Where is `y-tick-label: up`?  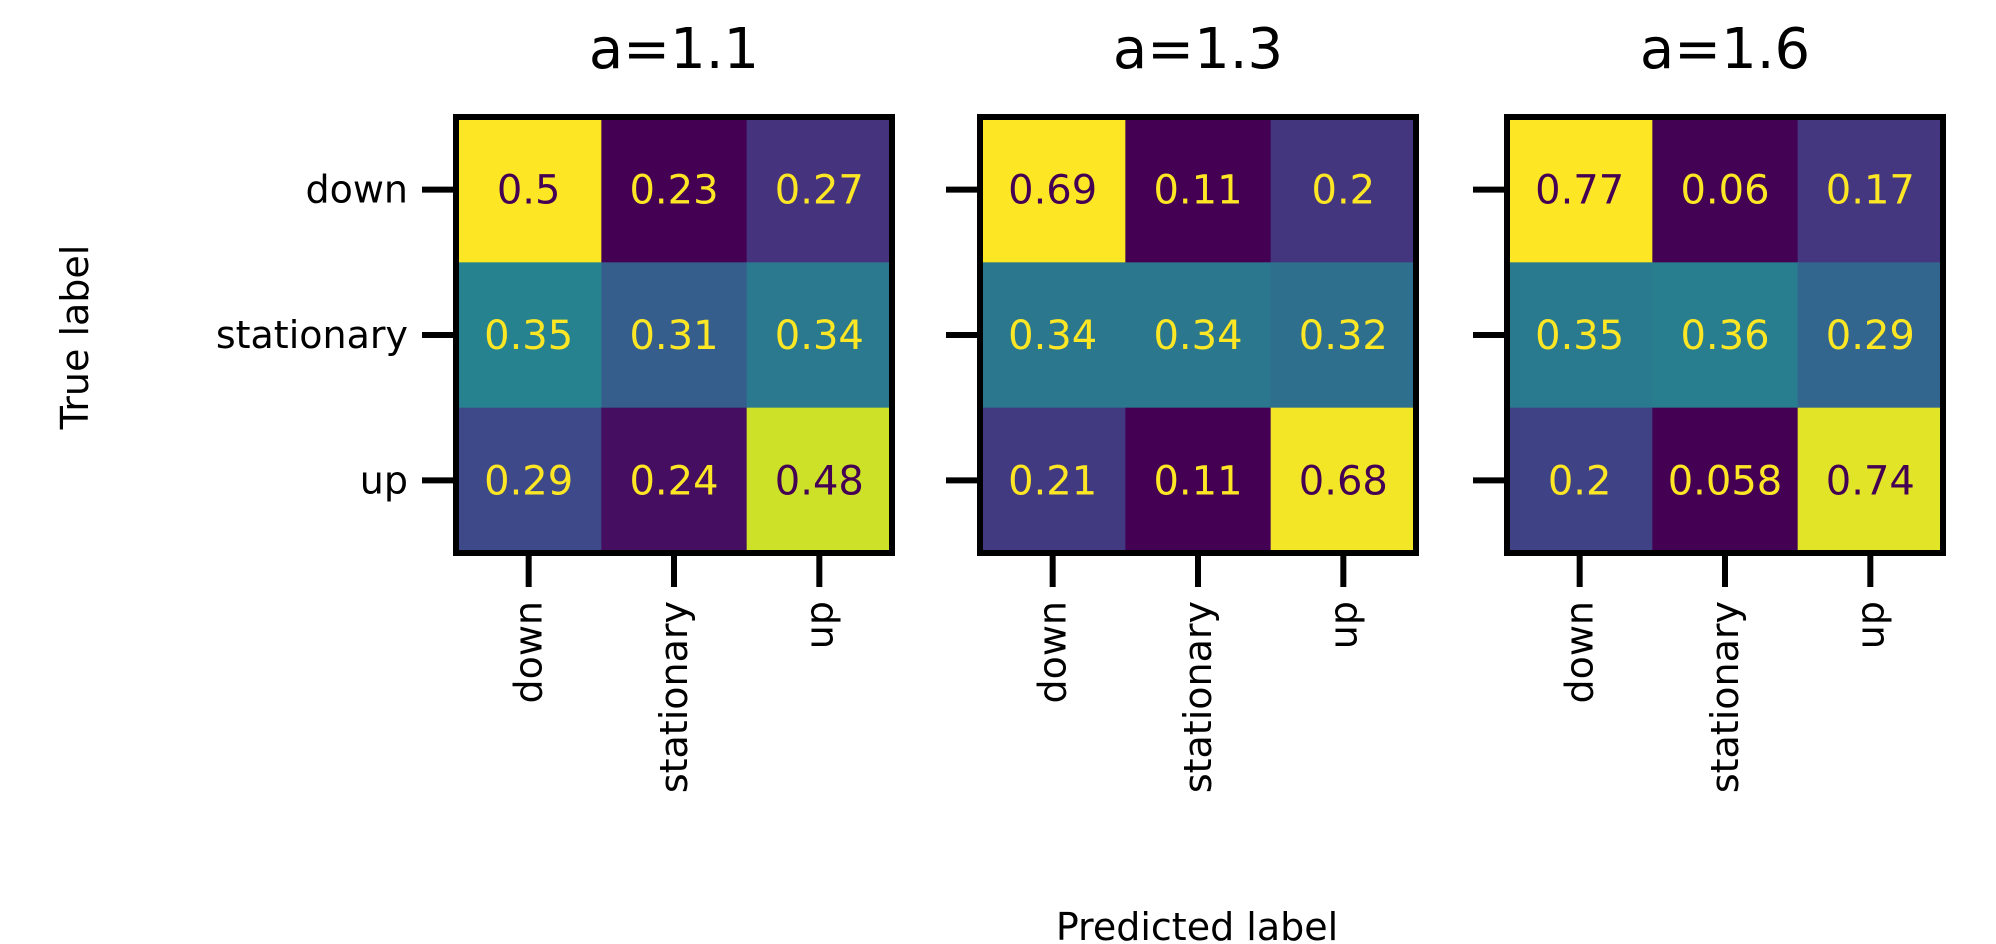 y-tick-label: up is located at coordinates (384, 480).